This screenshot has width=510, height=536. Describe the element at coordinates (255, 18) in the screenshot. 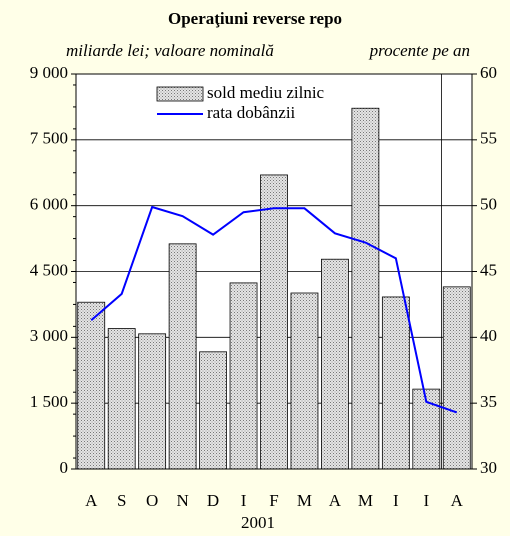

I see `chart-title: Operaţiuni reverse repo` at that location.